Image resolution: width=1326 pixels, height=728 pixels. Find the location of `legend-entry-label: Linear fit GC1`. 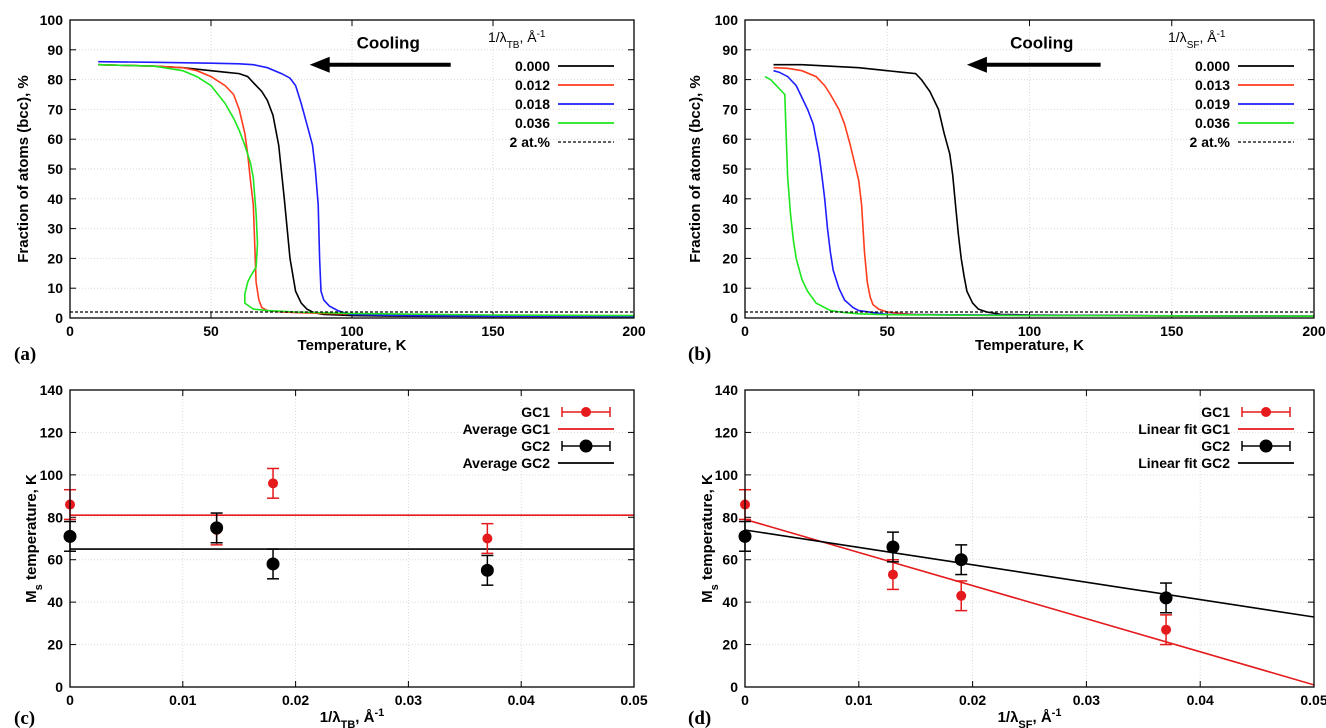

legend-entry-label: Linear fit GC1 is located at coordinates (1184, 429).